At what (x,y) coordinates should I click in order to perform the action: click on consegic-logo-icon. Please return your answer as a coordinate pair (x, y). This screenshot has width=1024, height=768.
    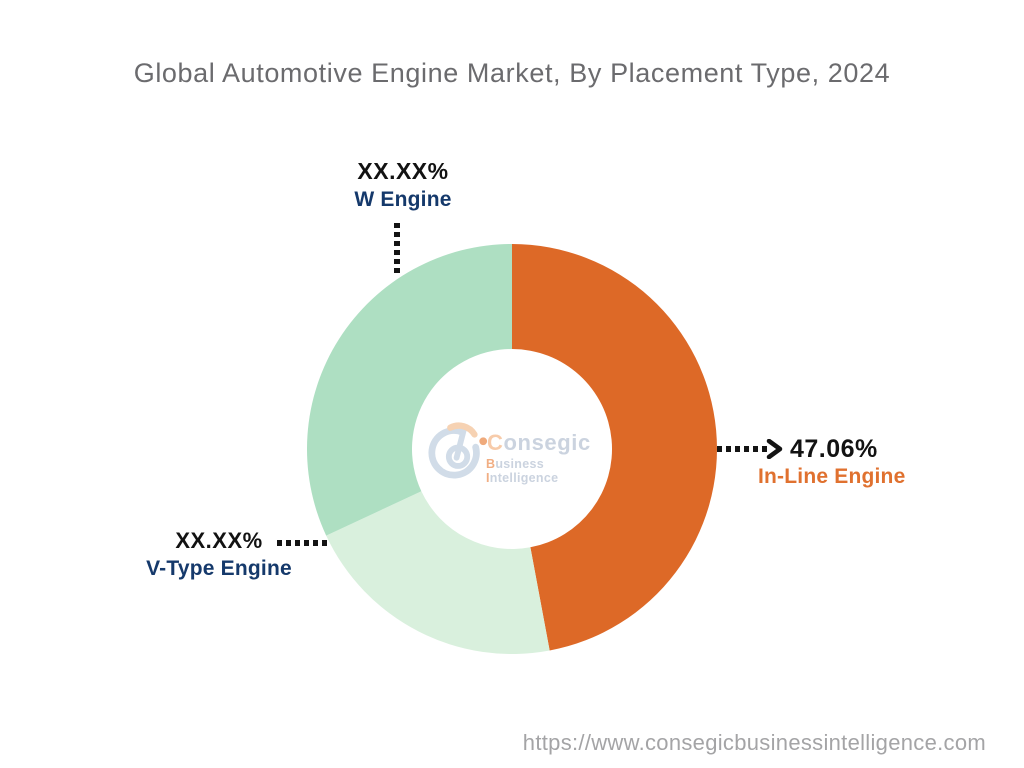
    Looking at the image, I should click on (458, 450).